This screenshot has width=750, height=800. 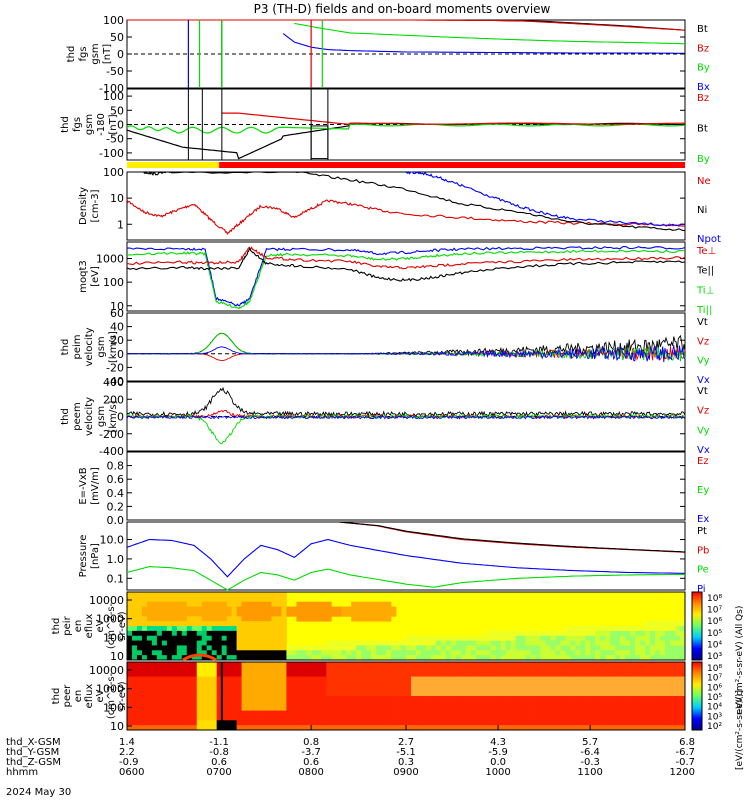 I want to click on panel-efield: E=-VxB [mV/m] 0.80.60.40.20.0 Ez Ey Ex, so click(x=393, y=489).